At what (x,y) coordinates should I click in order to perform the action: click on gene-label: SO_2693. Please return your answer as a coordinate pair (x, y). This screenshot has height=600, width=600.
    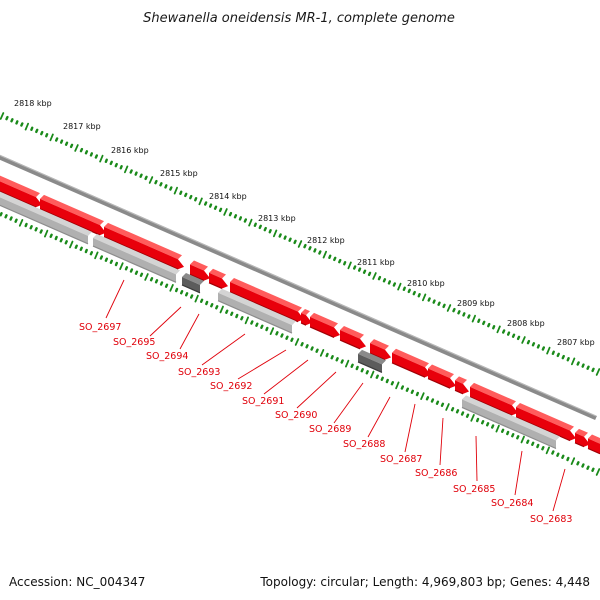
    Looking at the image, I should click on (199, 372).